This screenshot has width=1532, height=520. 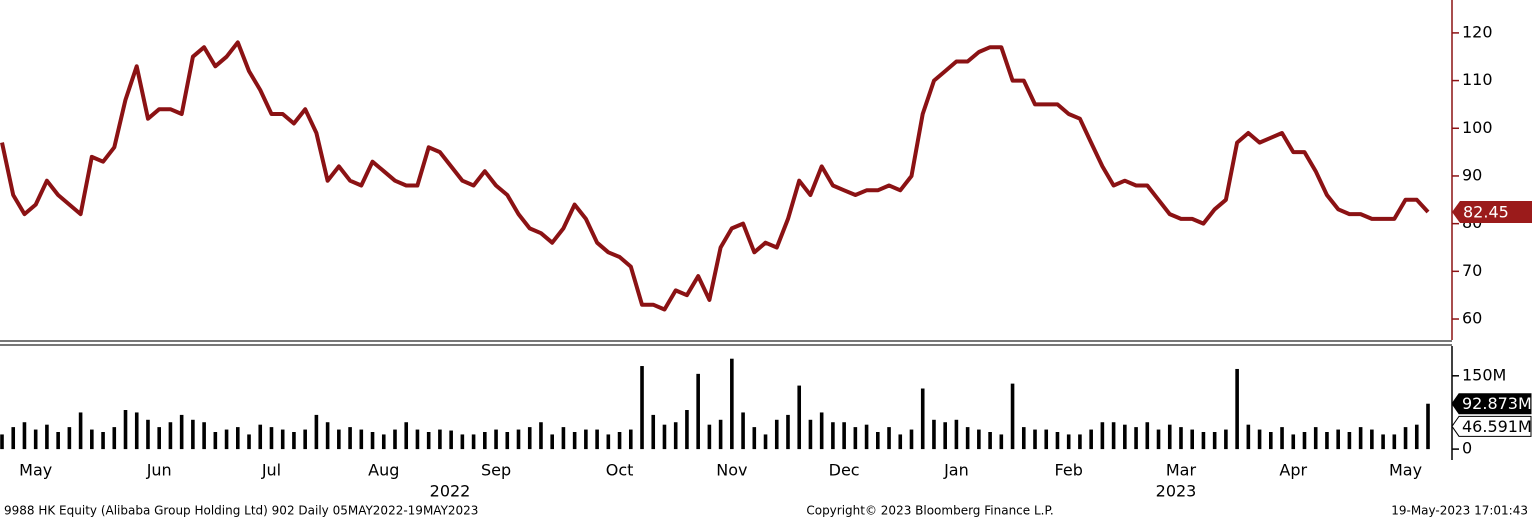 I want to click on x-tick-label: Dec, so click(x=844, y=470).